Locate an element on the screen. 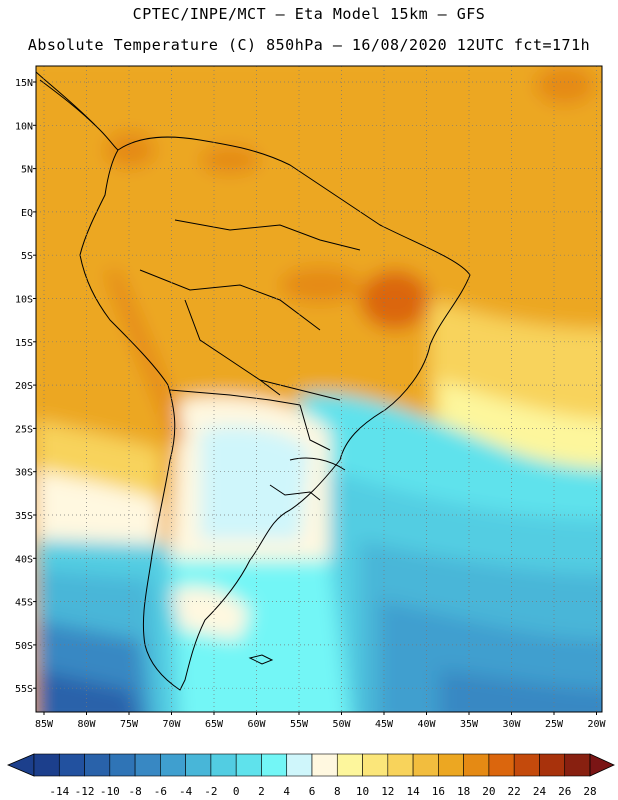  lat-tick-label: 15N is located at coordinates (24, 83).